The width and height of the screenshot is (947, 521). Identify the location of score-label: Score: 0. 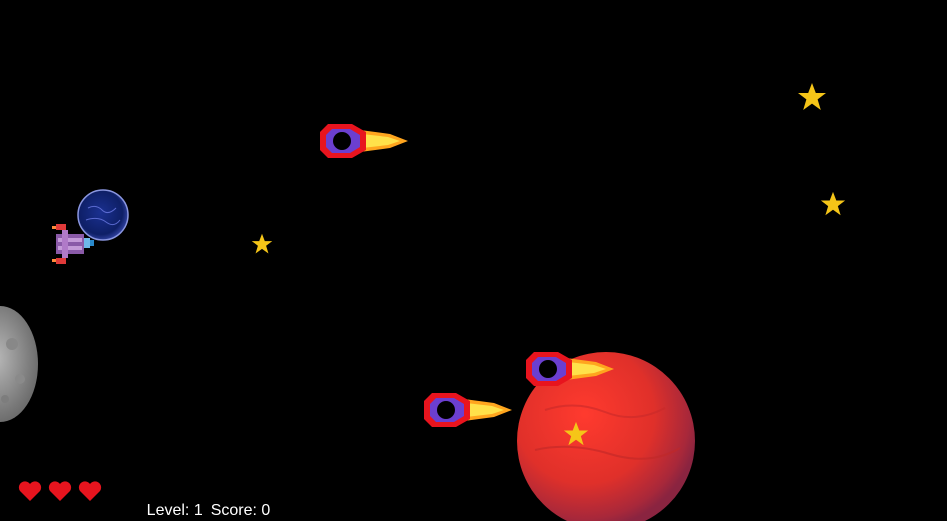
(240, 510).